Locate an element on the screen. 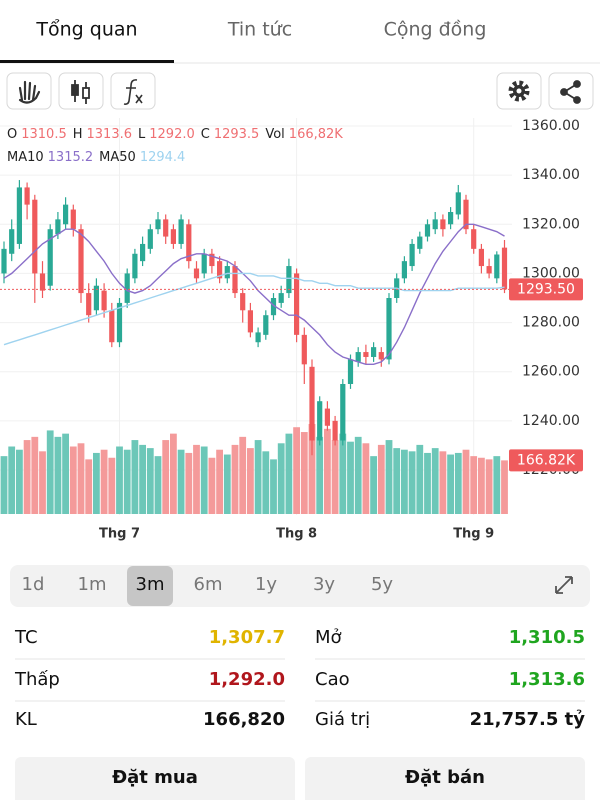  share-button is located at coordinates (571, 91).